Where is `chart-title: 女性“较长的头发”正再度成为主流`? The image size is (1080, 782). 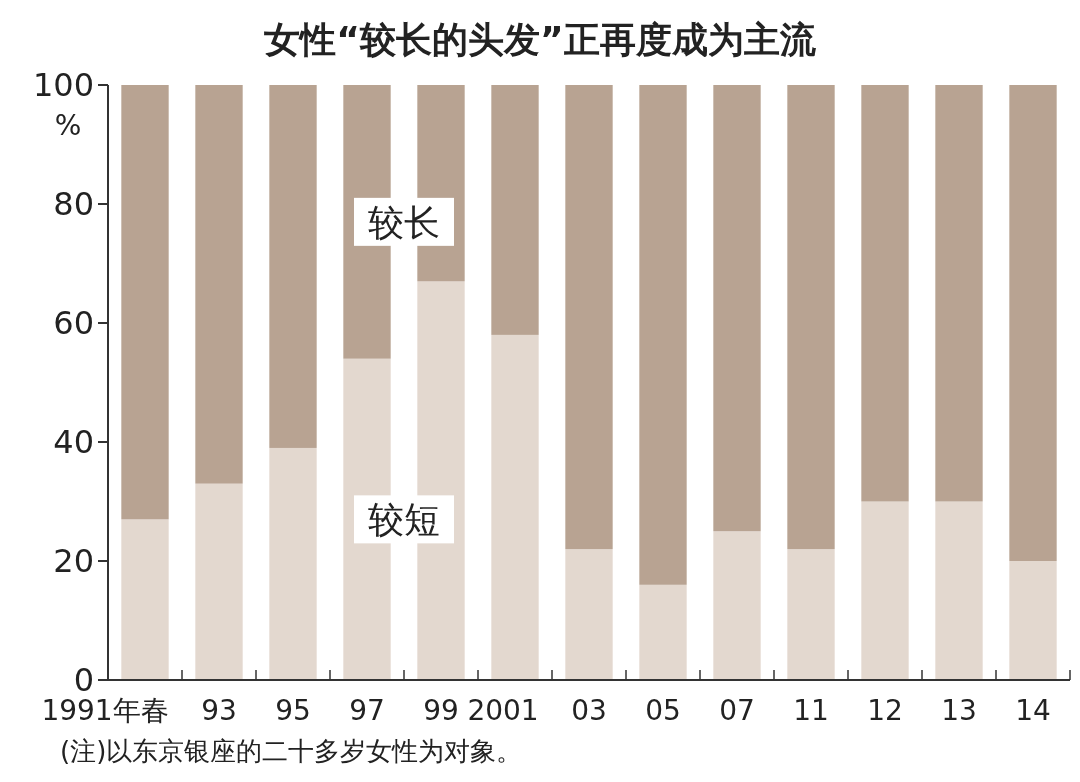
chart-title: 女性“较长的头发”正再度成为主流 is located at coordinates (540, 39).